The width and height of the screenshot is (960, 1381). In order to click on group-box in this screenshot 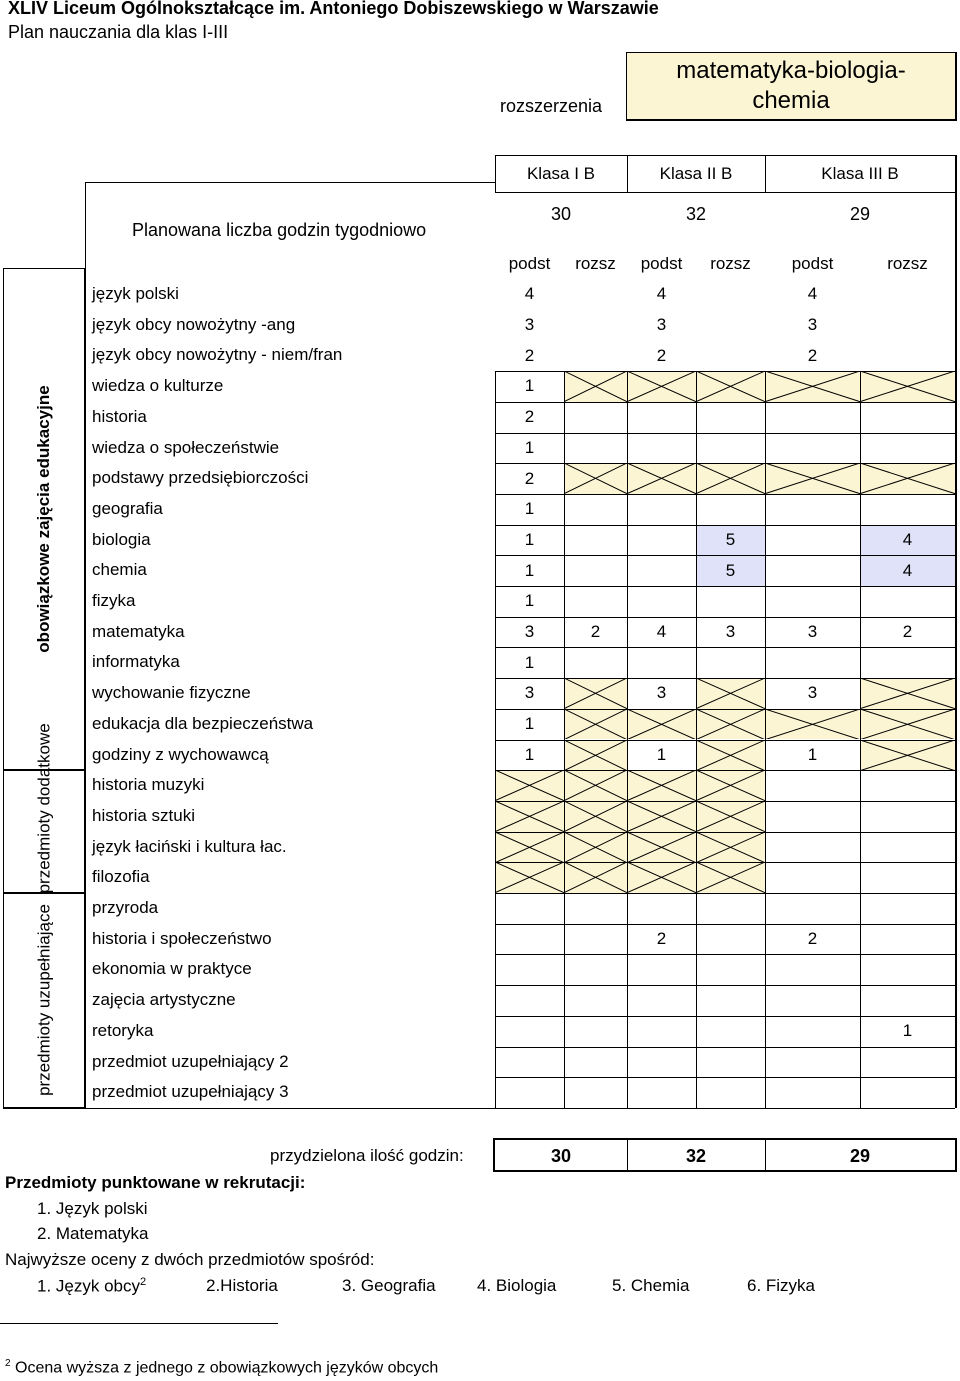, I will do `click(44, 831)`.